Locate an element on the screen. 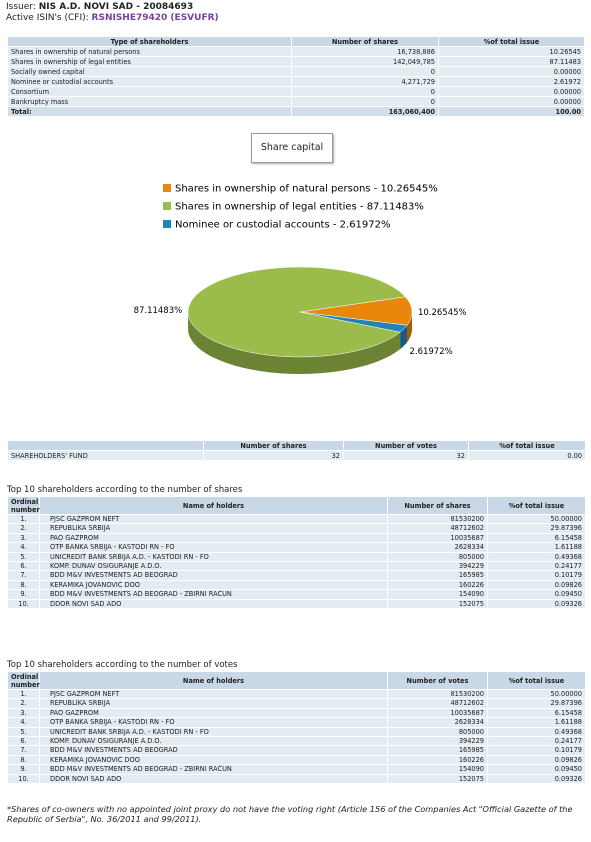 The image size is (591, 842). row: Socially owned capital 0 0.00000 is located at coordinates (296, 71).